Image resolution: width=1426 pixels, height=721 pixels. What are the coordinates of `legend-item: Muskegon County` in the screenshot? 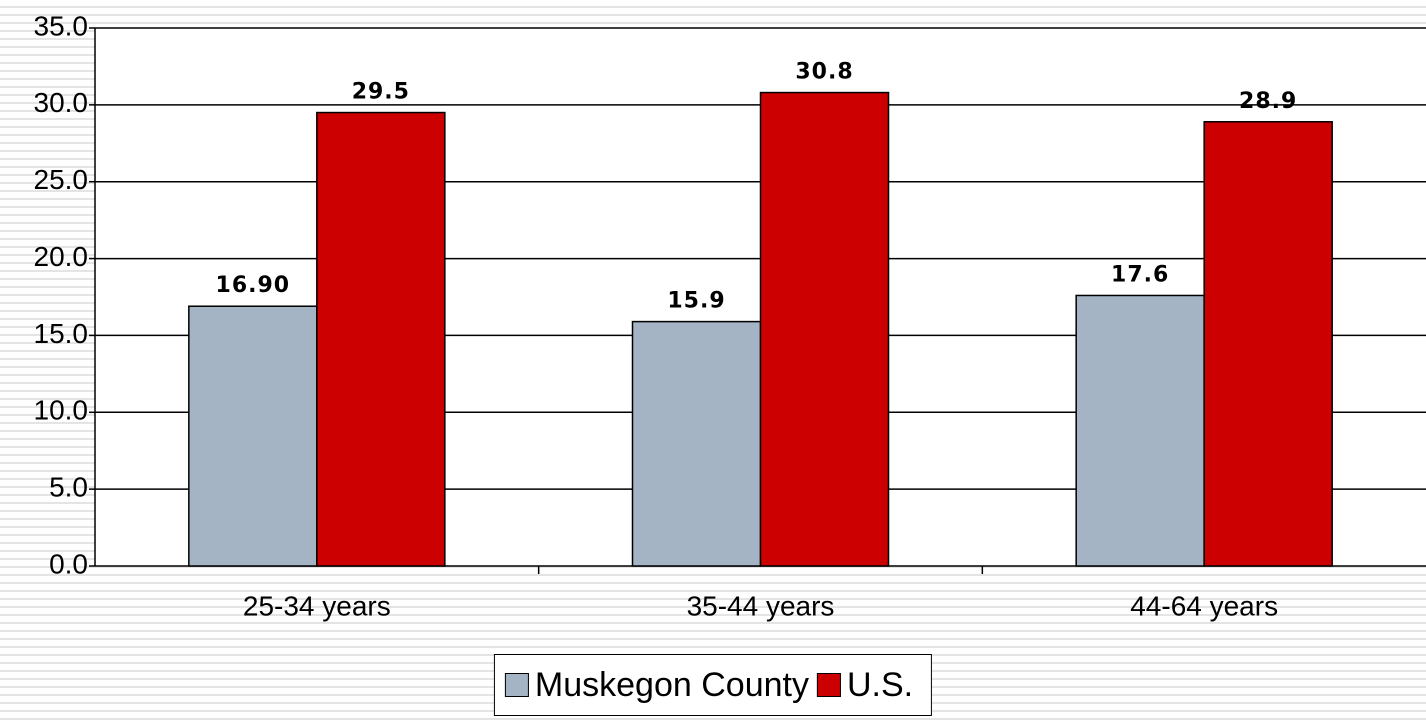 It's located at (656, 685).